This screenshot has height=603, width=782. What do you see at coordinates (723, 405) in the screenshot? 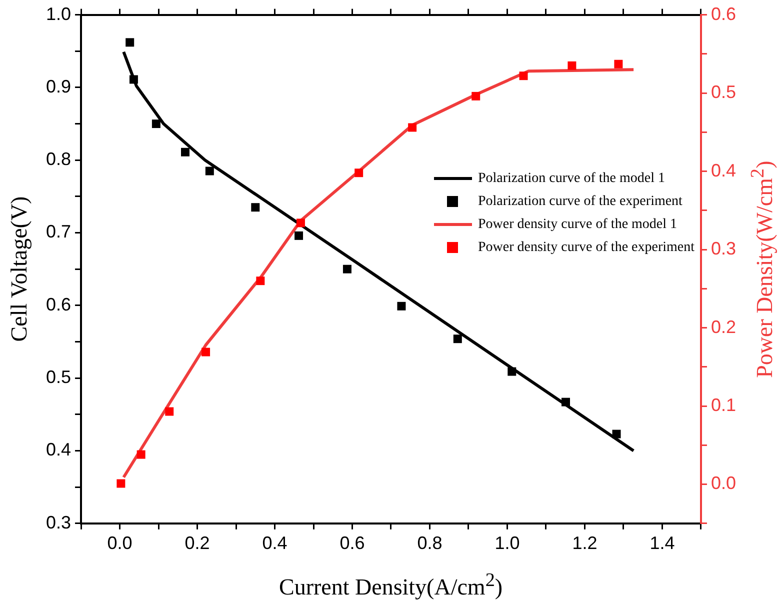
I see `y2-tick-label: 0.1` at bounding box center [723, 405].